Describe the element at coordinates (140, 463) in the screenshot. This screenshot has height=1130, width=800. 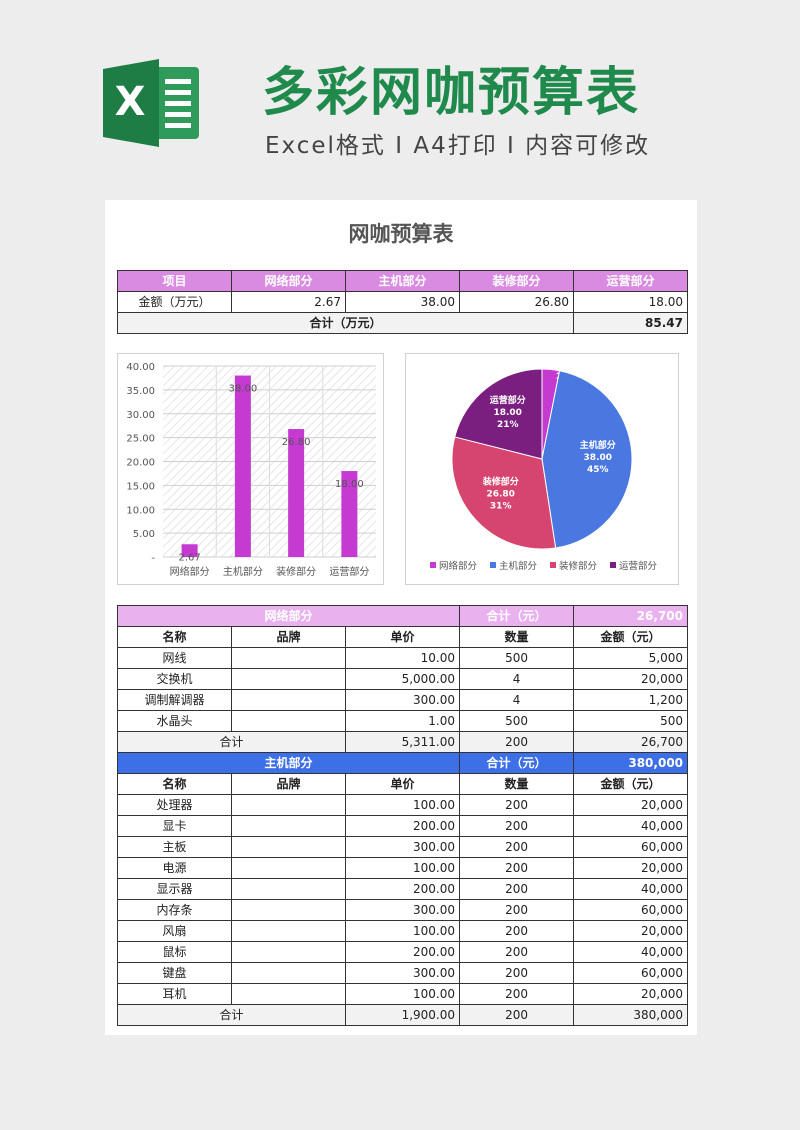
I see `y-tick-label: 20.00` at that location.